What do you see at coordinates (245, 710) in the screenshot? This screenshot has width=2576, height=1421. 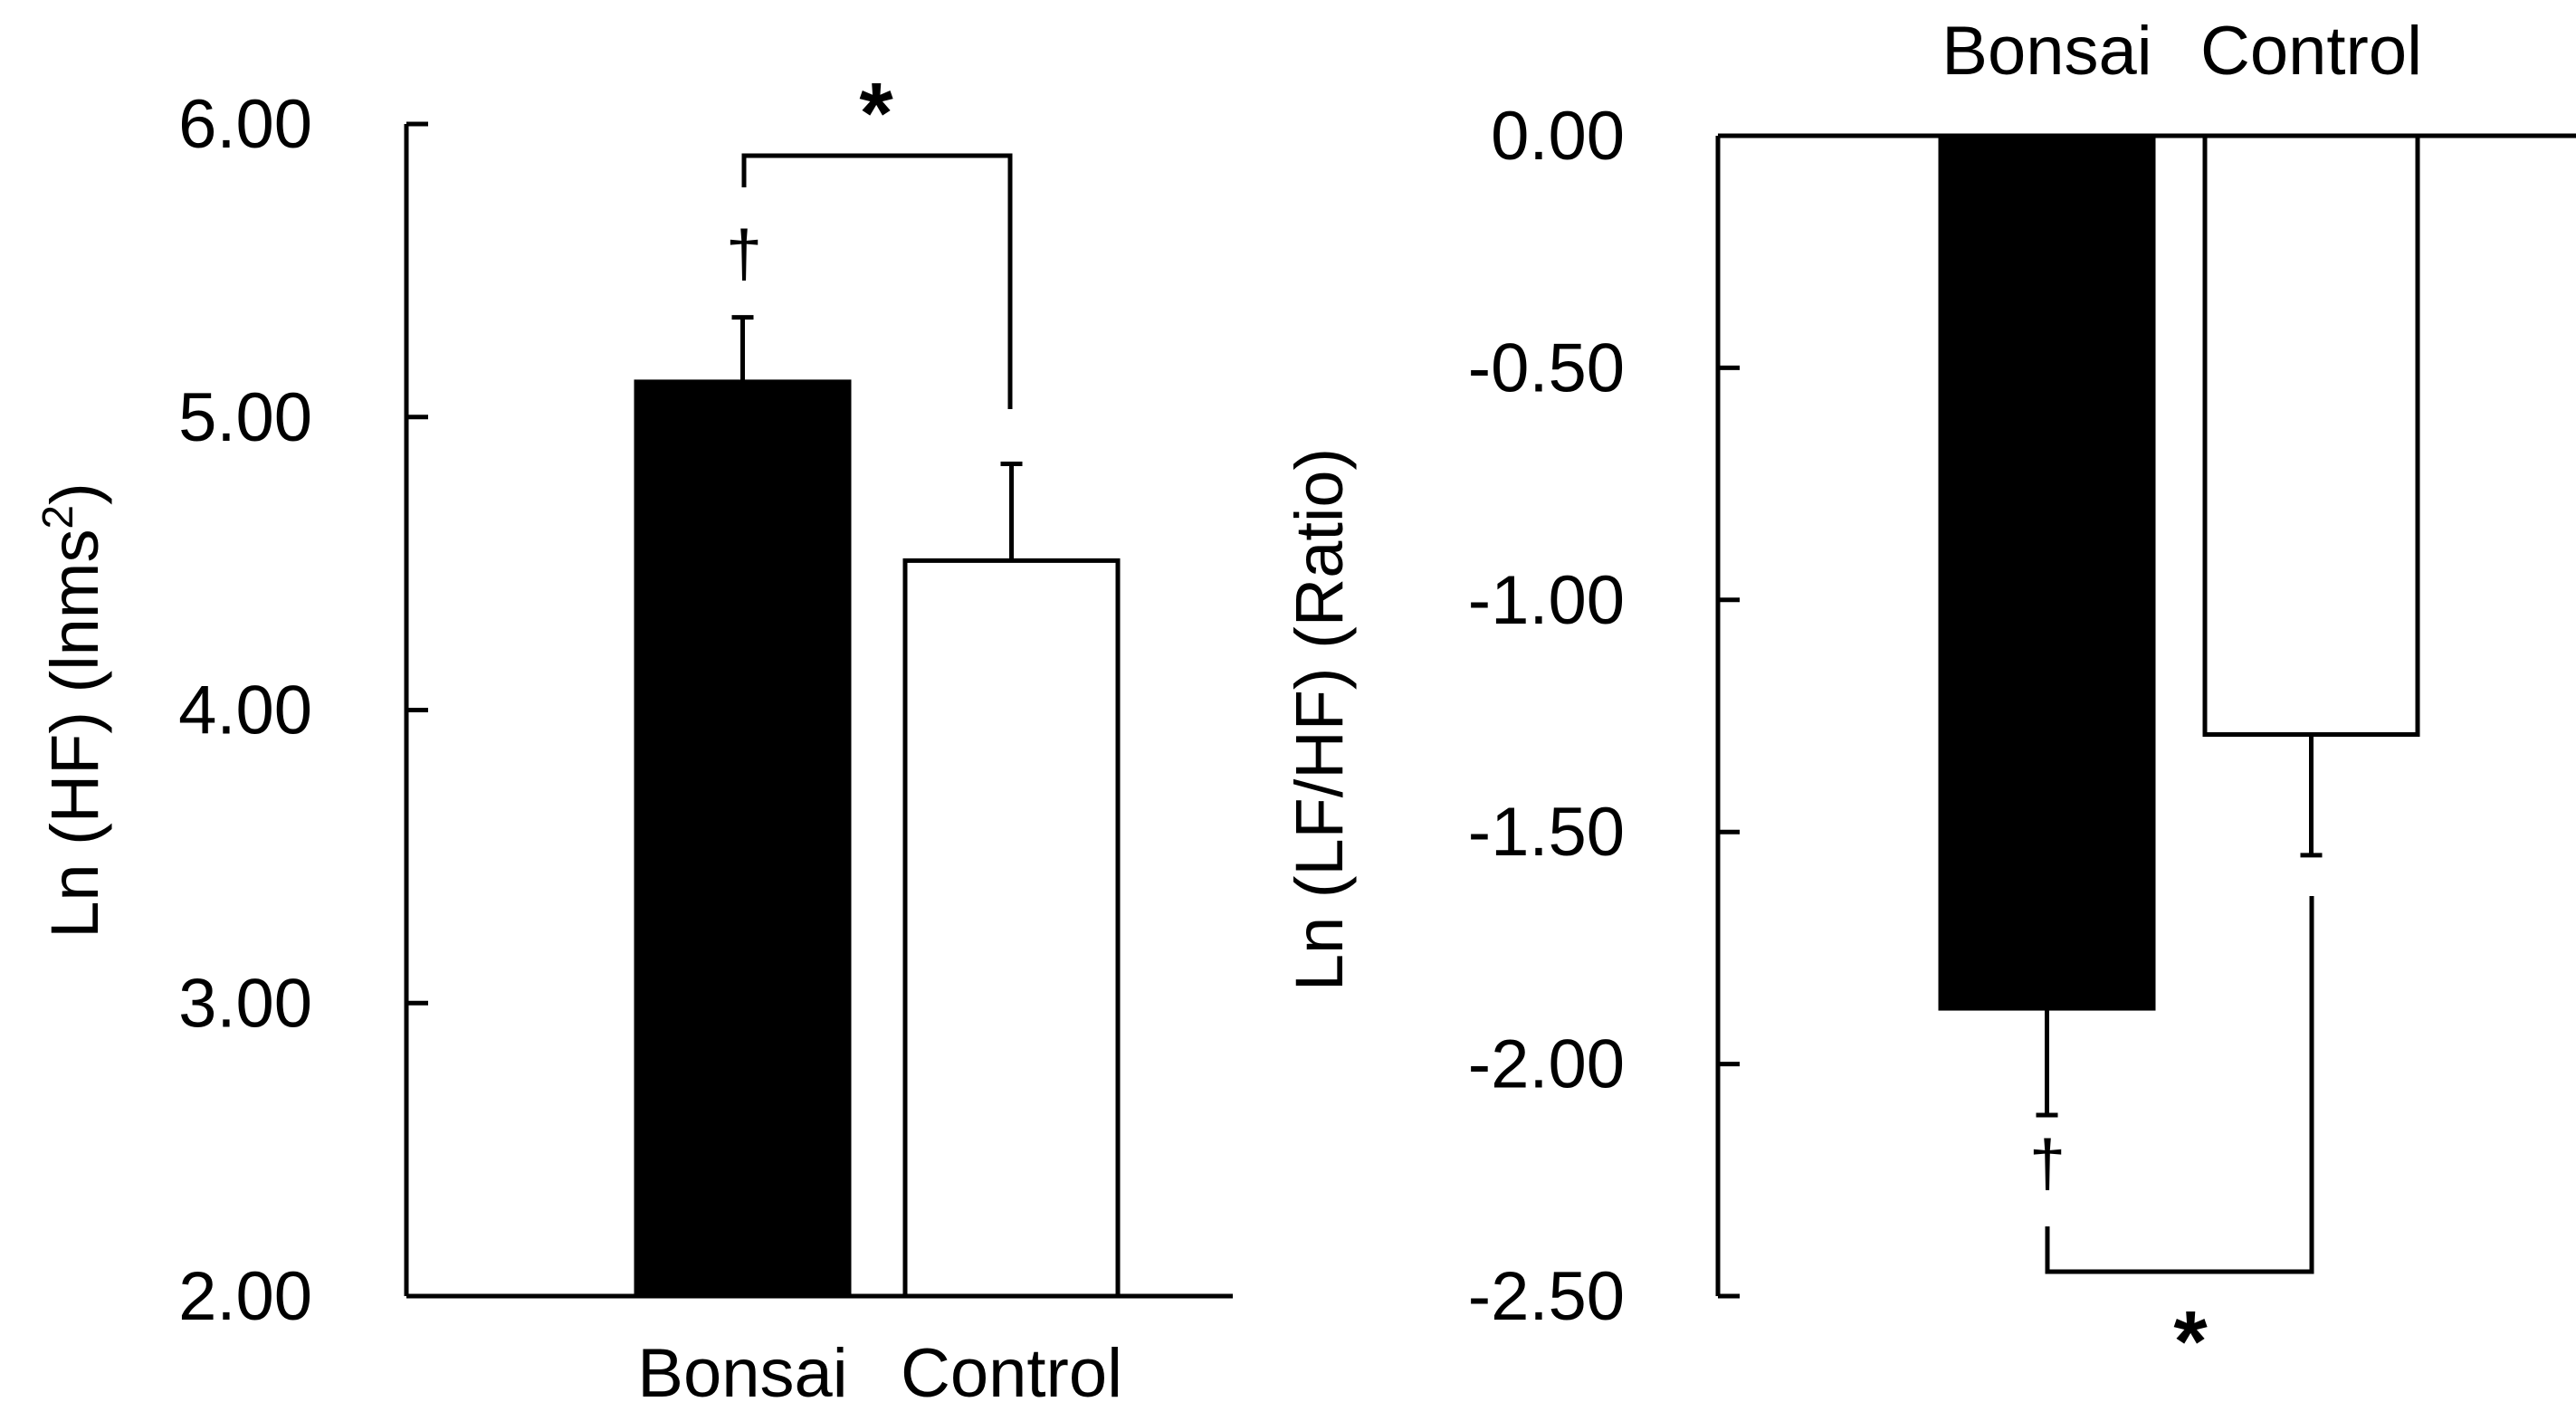 I see `y-tick-label: 4.00` at bounding box center [245, 710].